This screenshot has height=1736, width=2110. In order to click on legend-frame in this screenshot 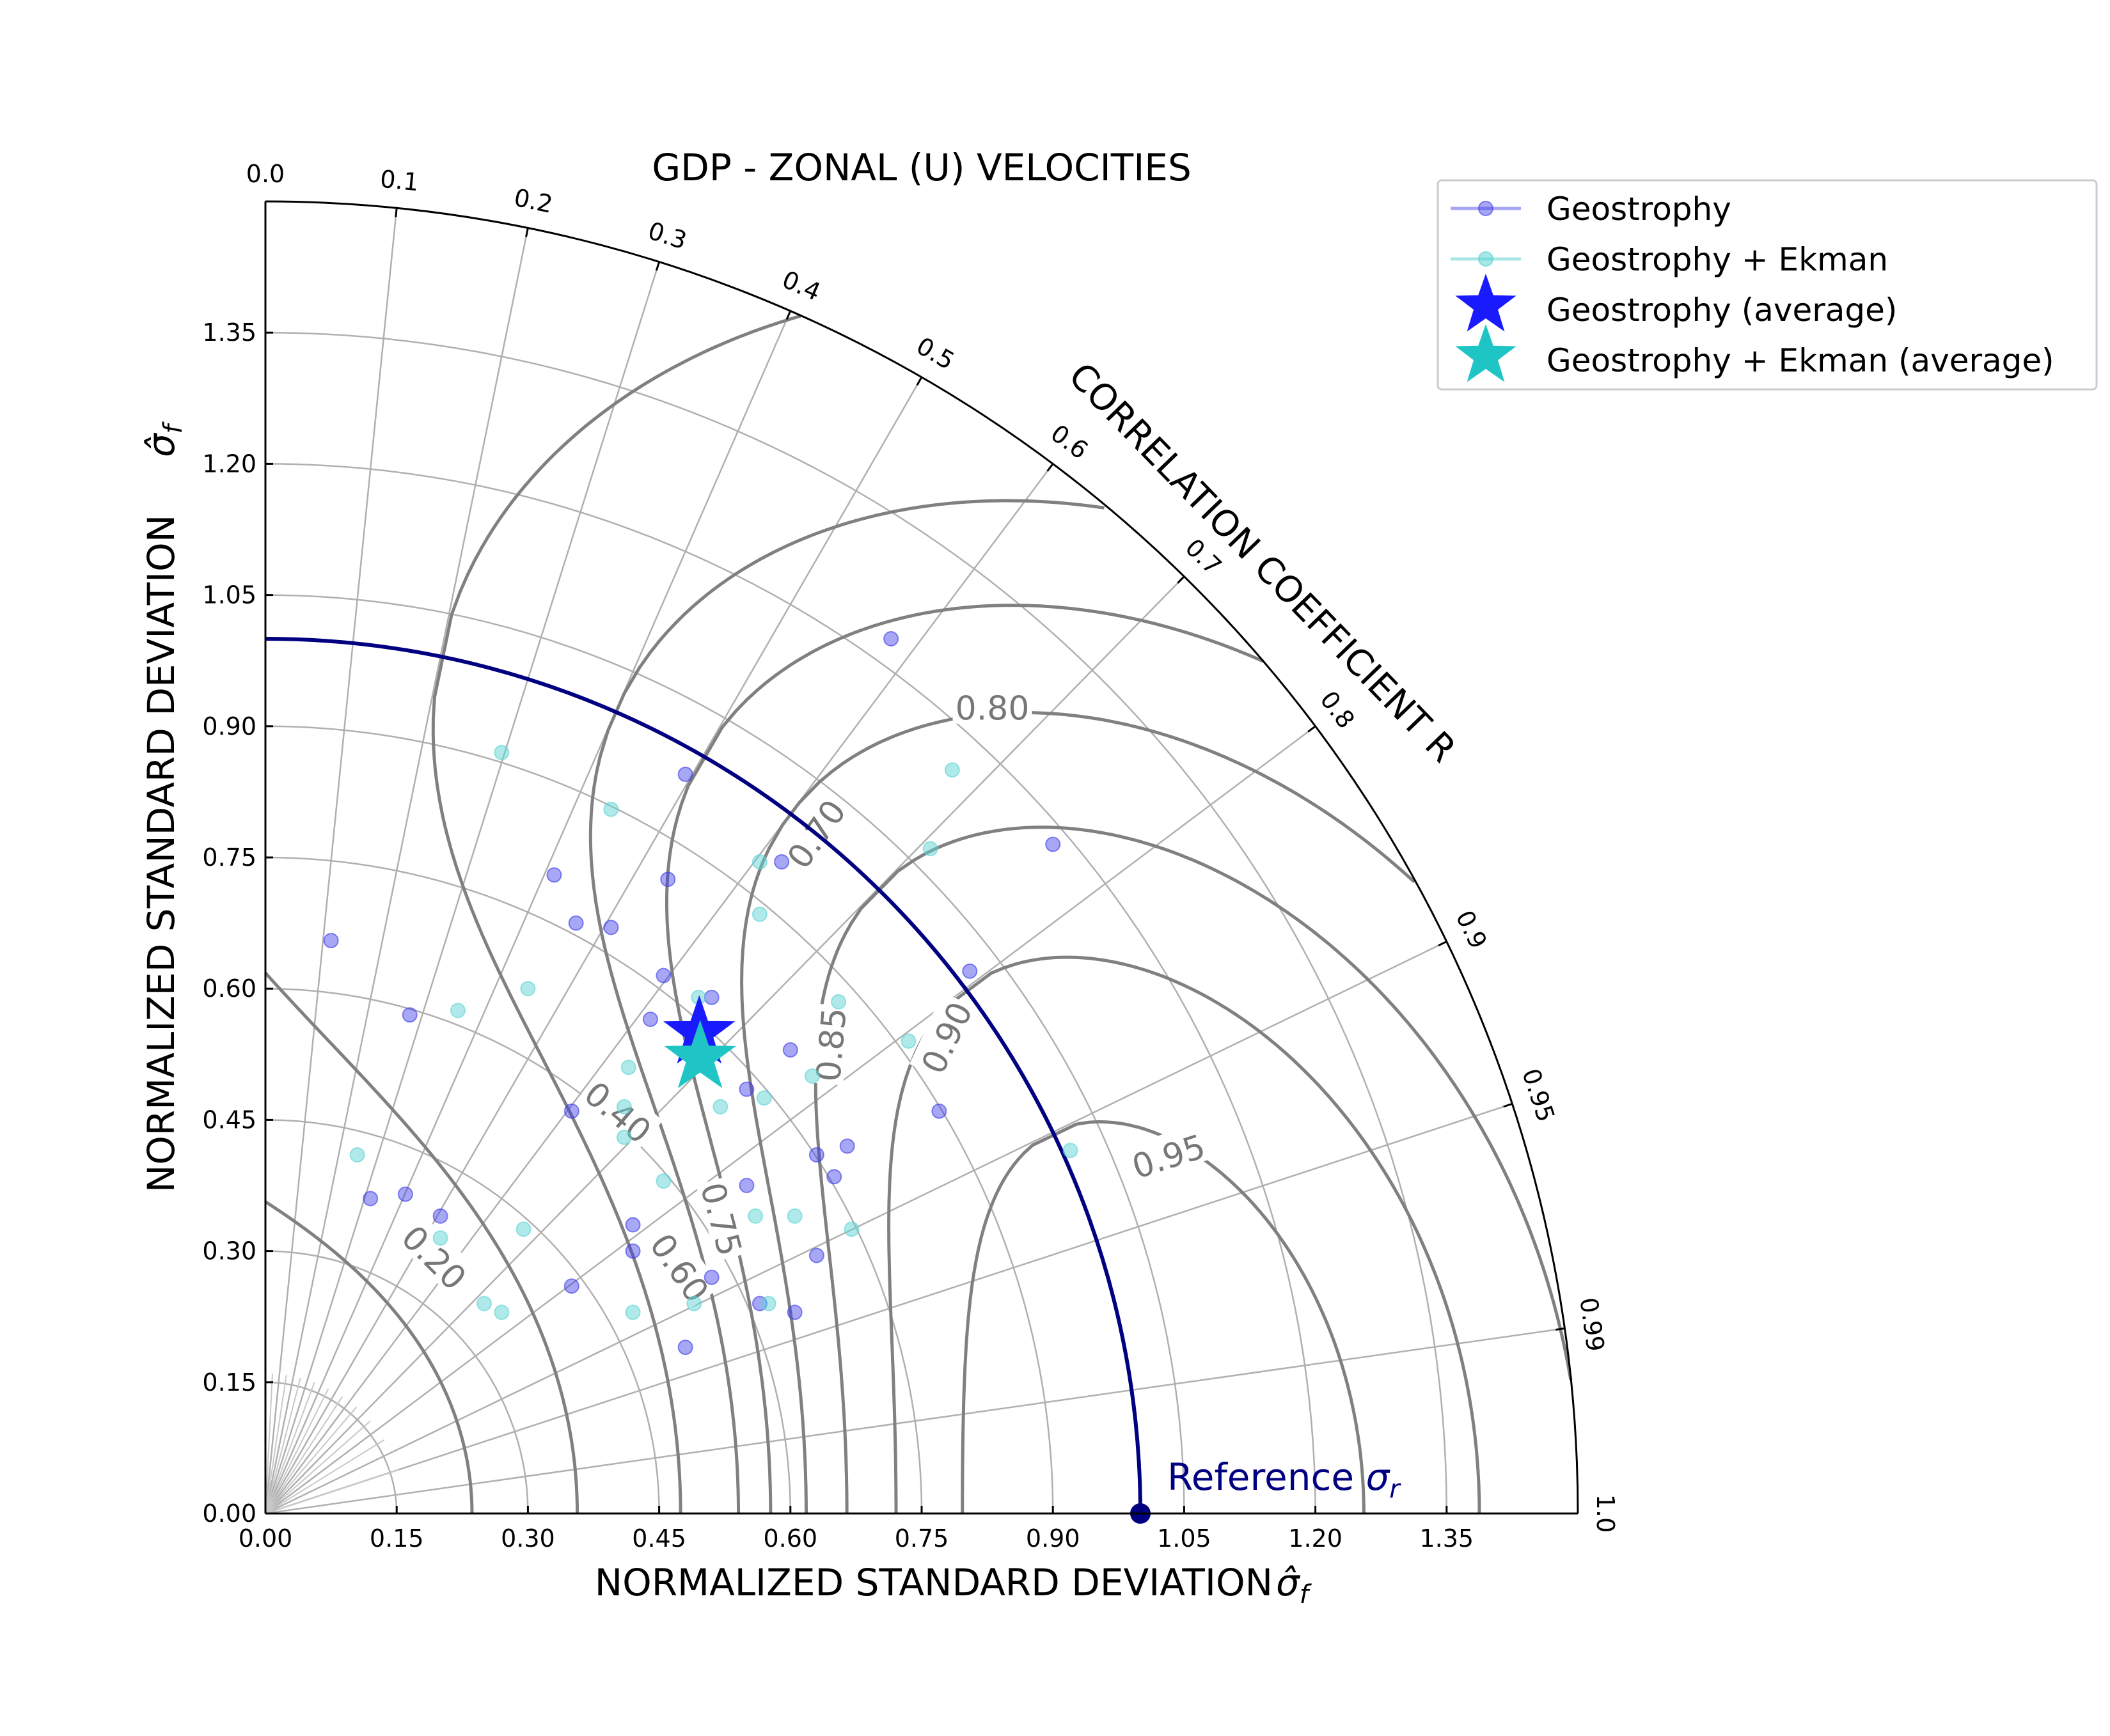, I will do `click(1767, 285)`.